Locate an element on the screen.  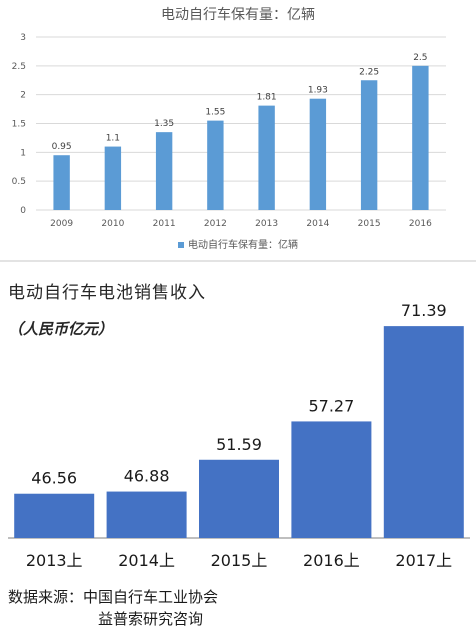
x-tick-label: 2014上 is located at coordinates (146, 560).